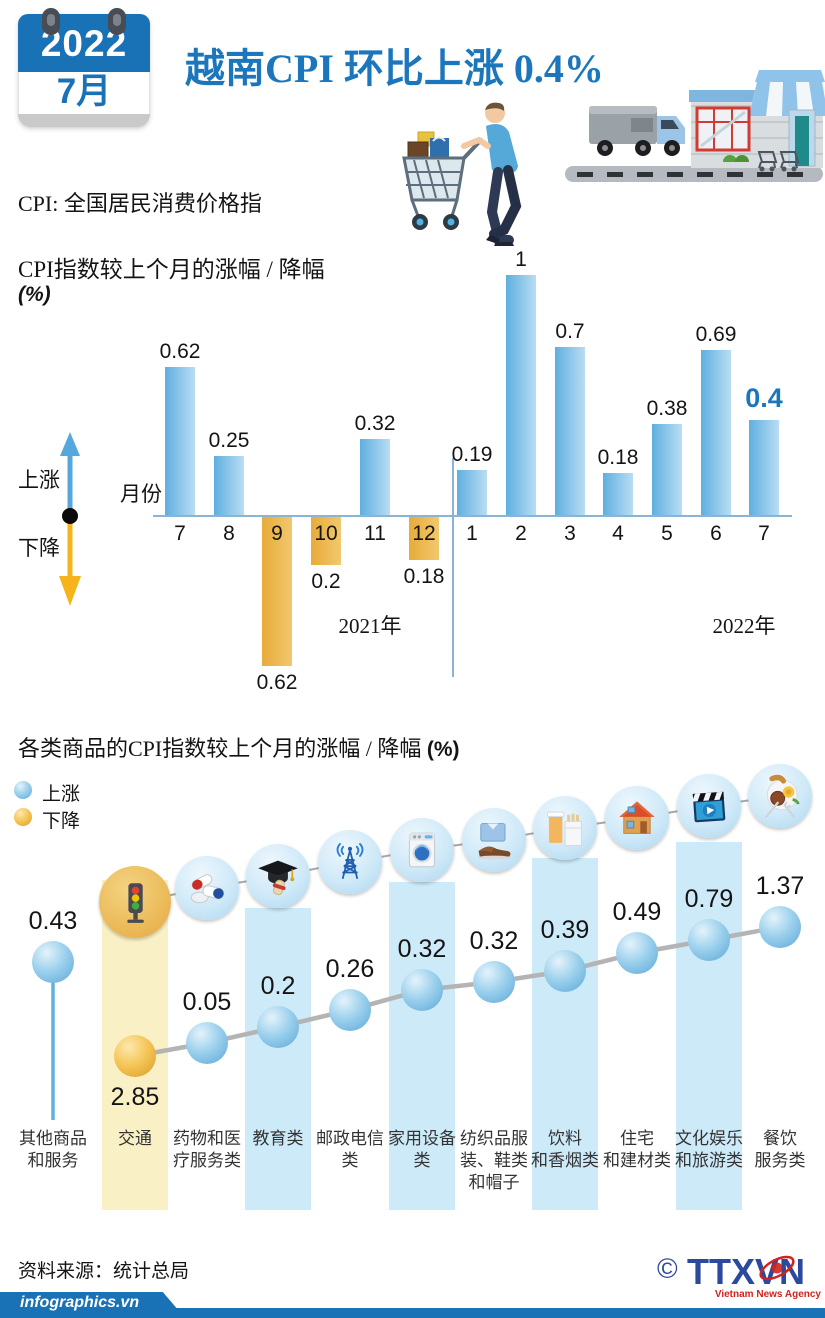 The height and width of the screenshot is (1318, 825). I want to click on bar-value-label: 0.38, so click(667, 408).